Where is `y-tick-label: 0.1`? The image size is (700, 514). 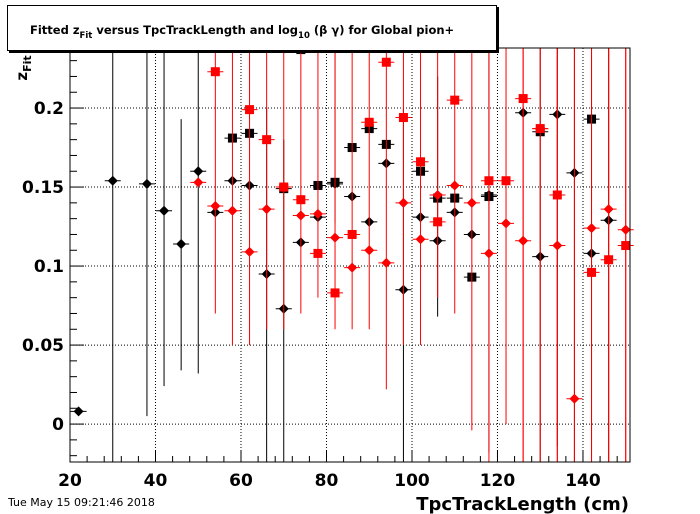 y-tick-label: 0.1 is located at coordinates (49, 267).